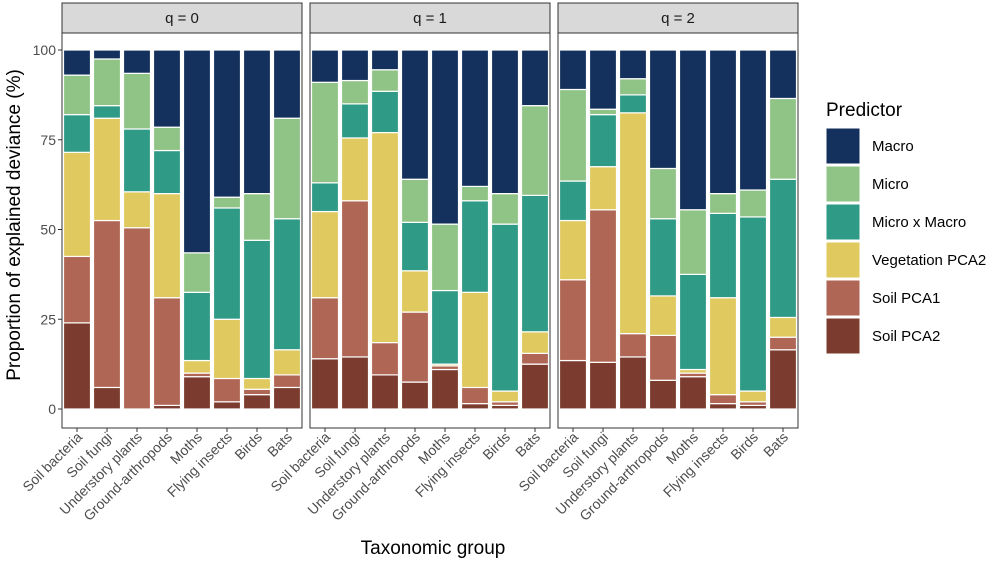  What do you see at coordinates (182, 18) in the screenshot?
I see `facet-strip-label: q = 0` at bounding box center [182, 18].